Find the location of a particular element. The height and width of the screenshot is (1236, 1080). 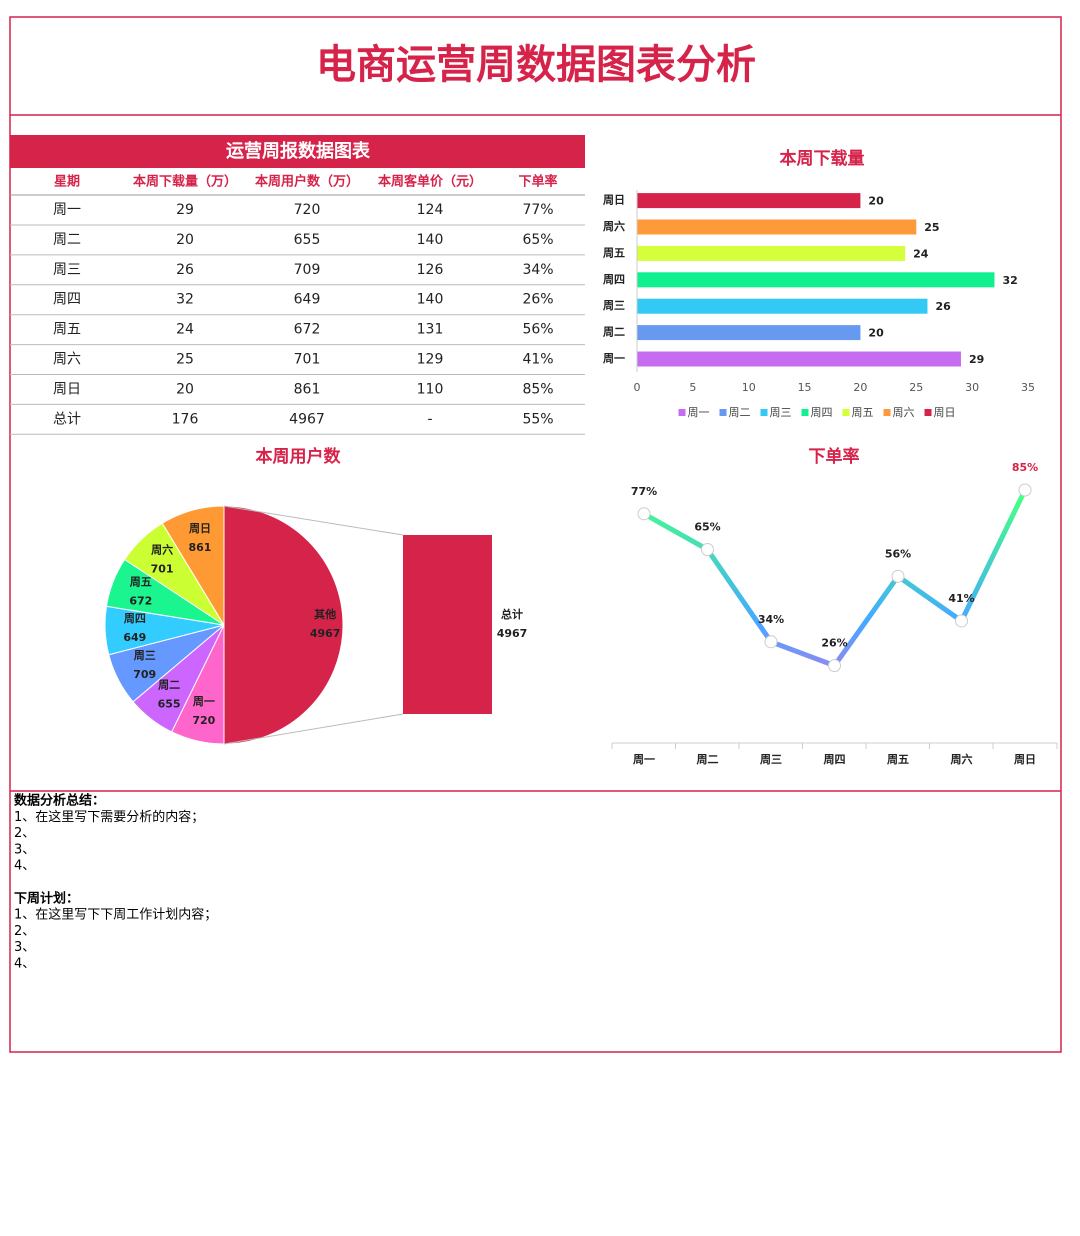

table-cell: 4967 is located at coordinates (307, 419).